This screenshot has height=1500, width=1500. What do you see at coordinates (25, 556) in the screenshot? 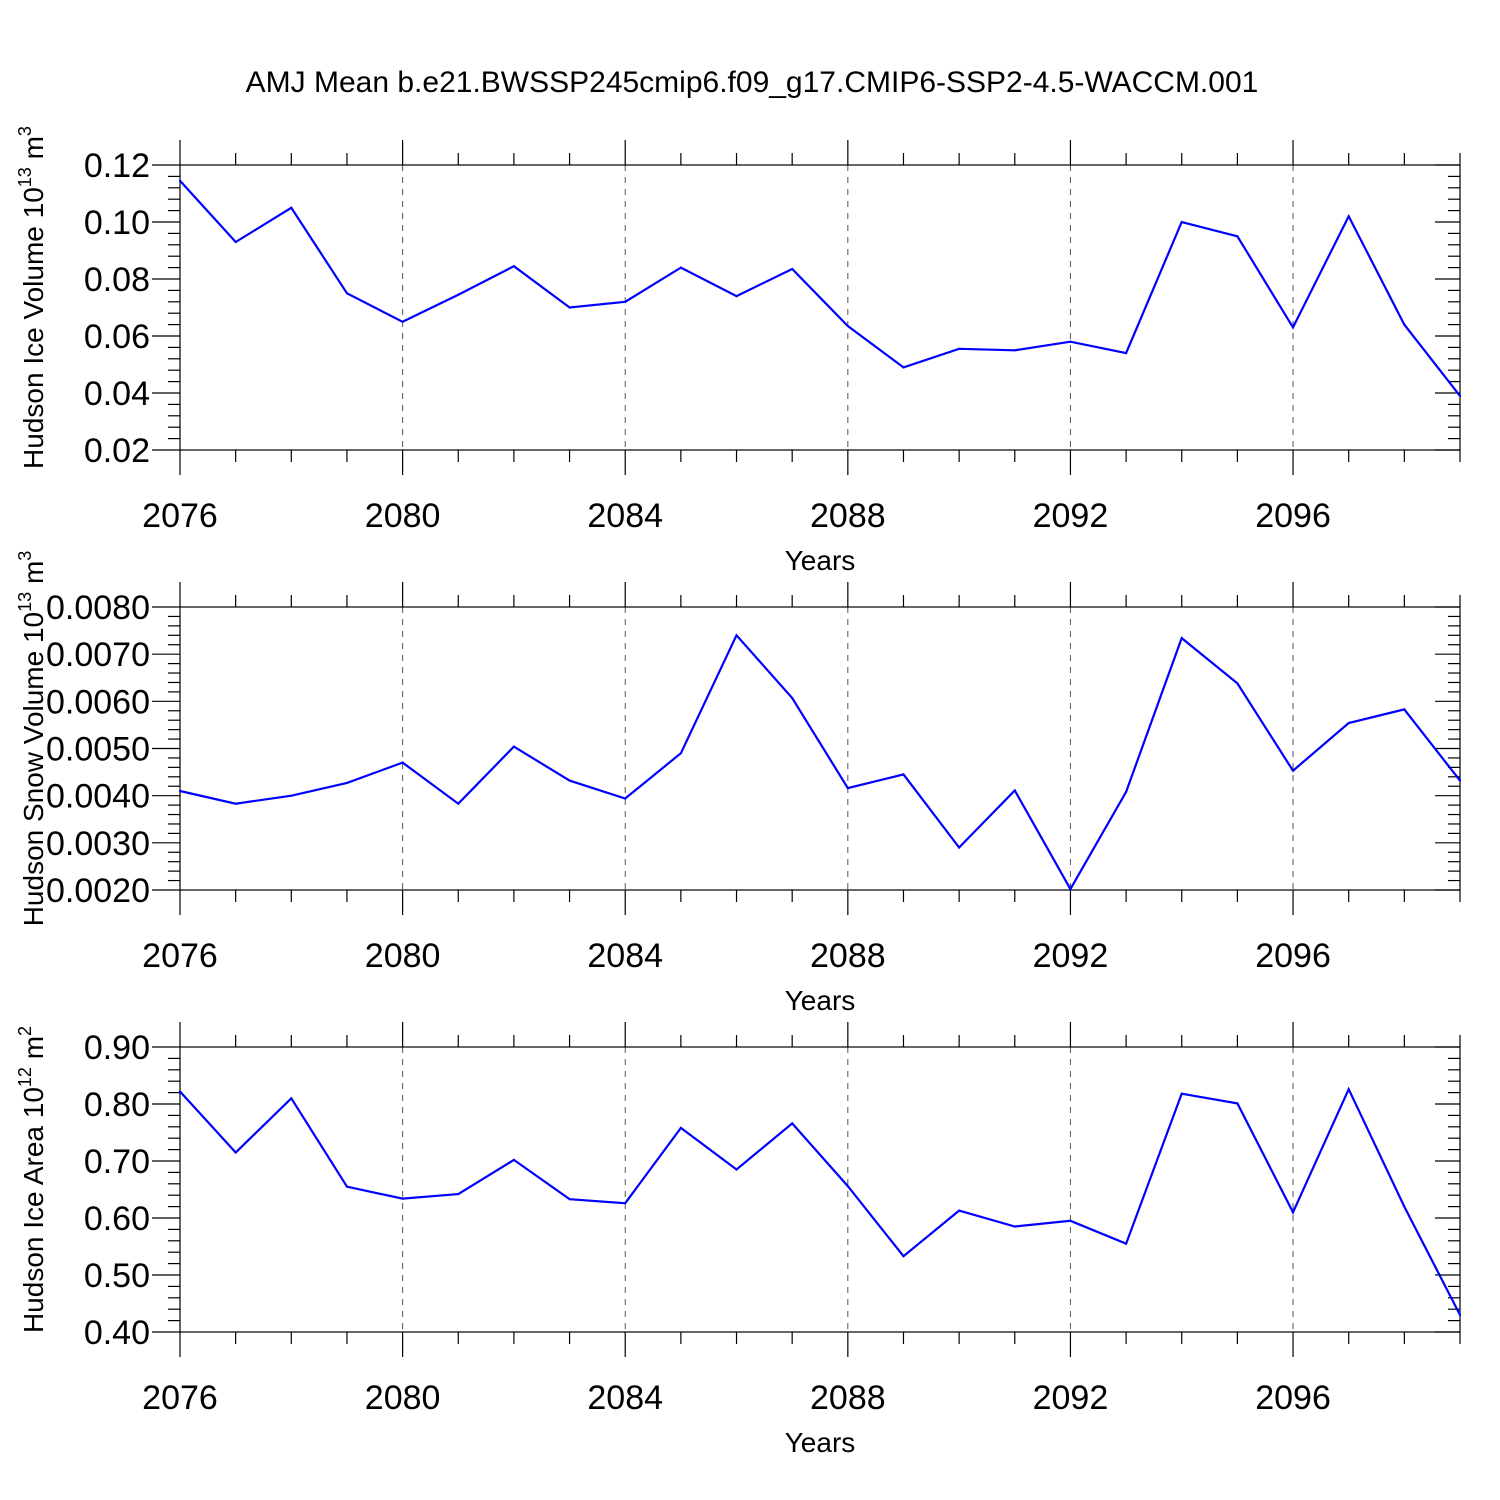
I see `y-axis-title-unit-exponent: 3` at bounding box center [25, 556].